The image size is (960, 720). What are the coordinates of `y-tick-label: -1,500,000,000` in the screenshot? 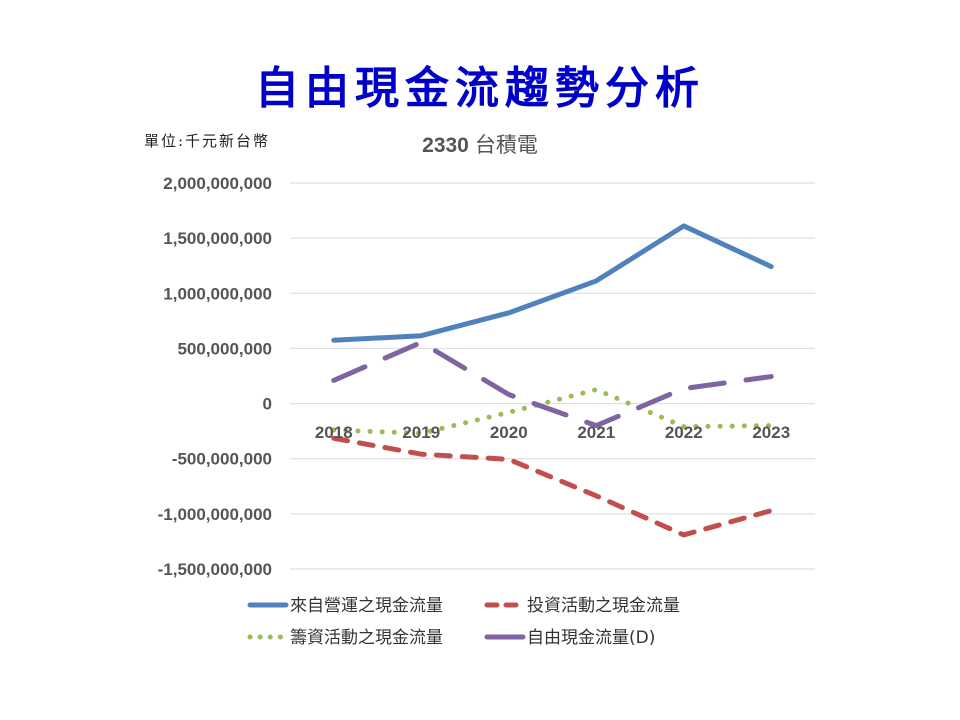 It's located at (215, 569).